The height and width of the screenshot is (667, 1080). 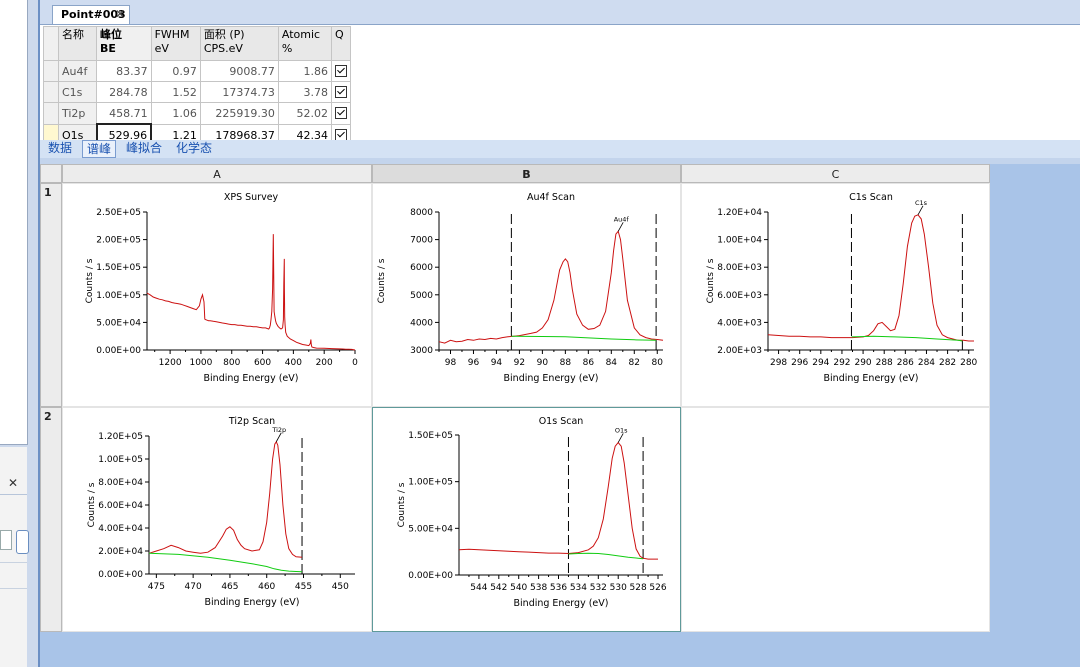 I want to click on header-line1: Atomic, so click(x=301, y=34).